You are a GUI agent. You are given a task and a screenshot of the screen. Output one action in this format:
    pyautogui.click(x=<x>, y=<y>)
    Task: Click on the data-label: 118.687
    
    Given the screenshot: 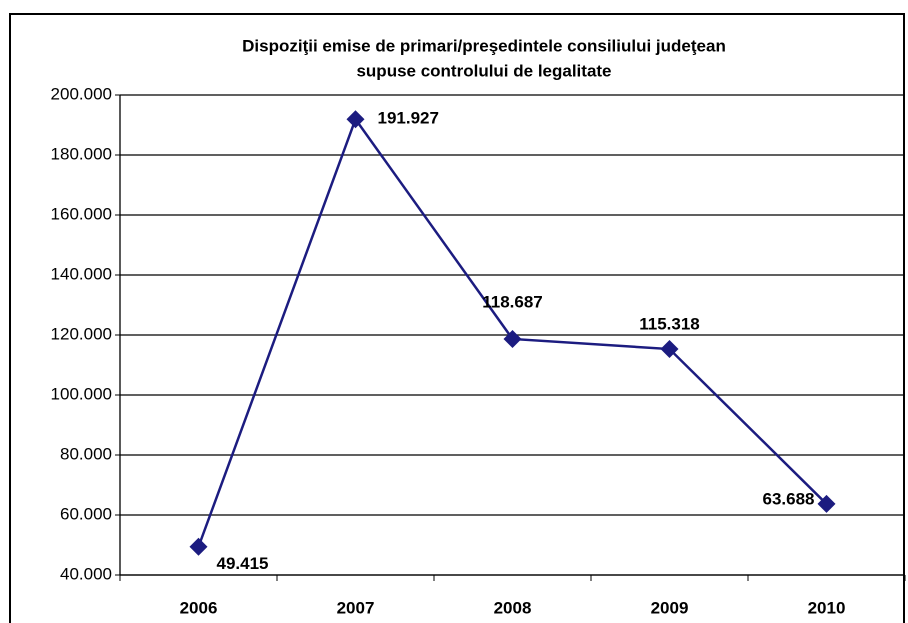 What is the action you would take?
    pyautogui.click(x=512, y=301)
    